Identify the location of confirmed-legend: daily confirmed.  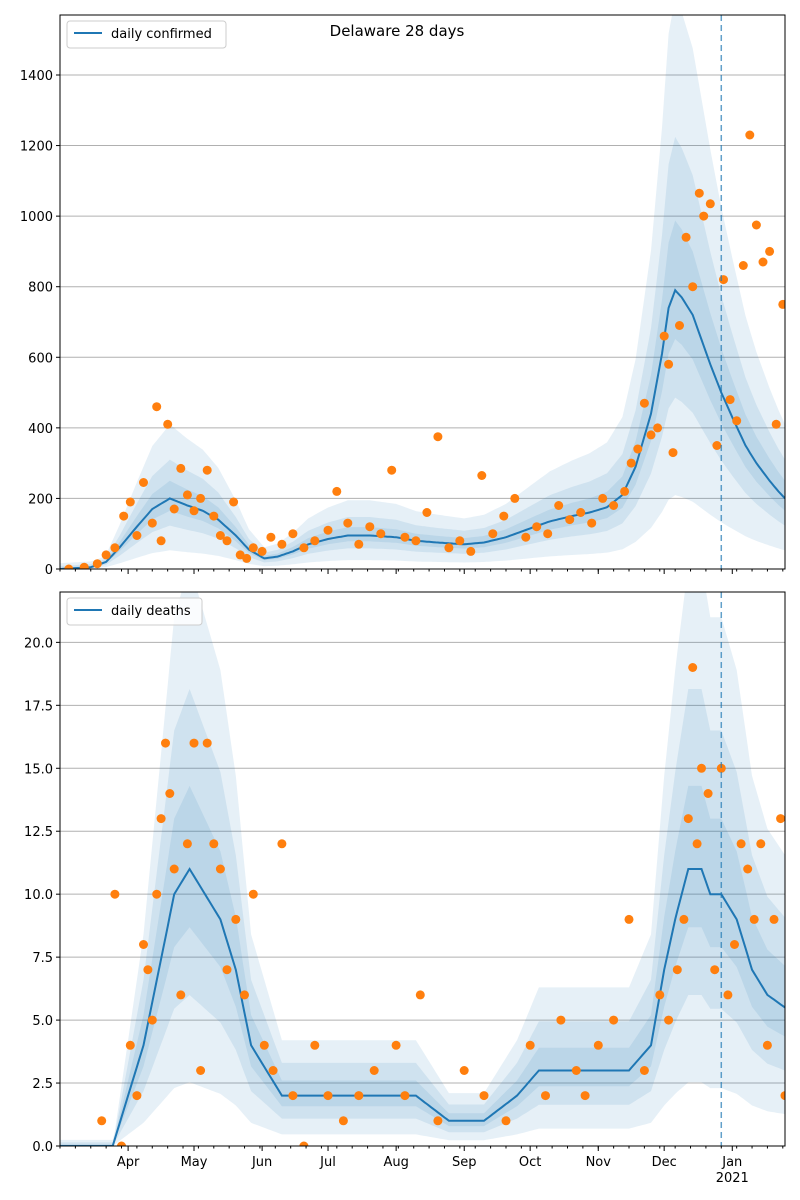
(146, 34).